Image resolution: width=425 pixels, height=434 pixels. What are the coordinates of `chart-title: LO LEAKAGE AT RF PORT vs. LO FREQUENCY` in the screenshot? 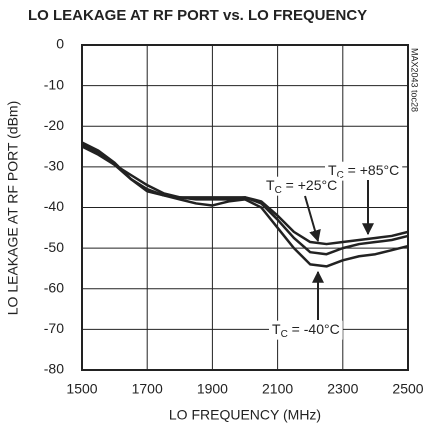 It's located at (197, 15).